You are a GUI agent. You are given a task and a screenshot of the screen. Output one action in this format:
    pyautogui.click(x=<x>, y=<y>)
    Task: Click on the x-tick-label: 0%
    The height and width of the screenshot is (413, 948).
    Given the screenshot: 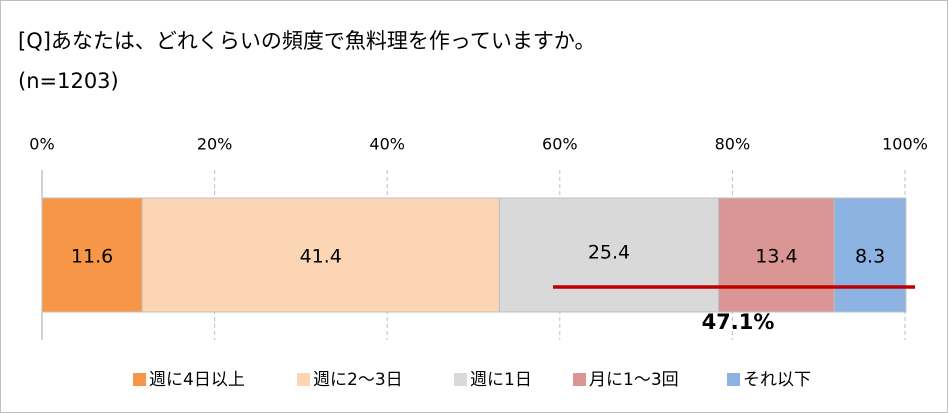 What is the action you would take?
    pyautogui.click(x=41, y=144)
    